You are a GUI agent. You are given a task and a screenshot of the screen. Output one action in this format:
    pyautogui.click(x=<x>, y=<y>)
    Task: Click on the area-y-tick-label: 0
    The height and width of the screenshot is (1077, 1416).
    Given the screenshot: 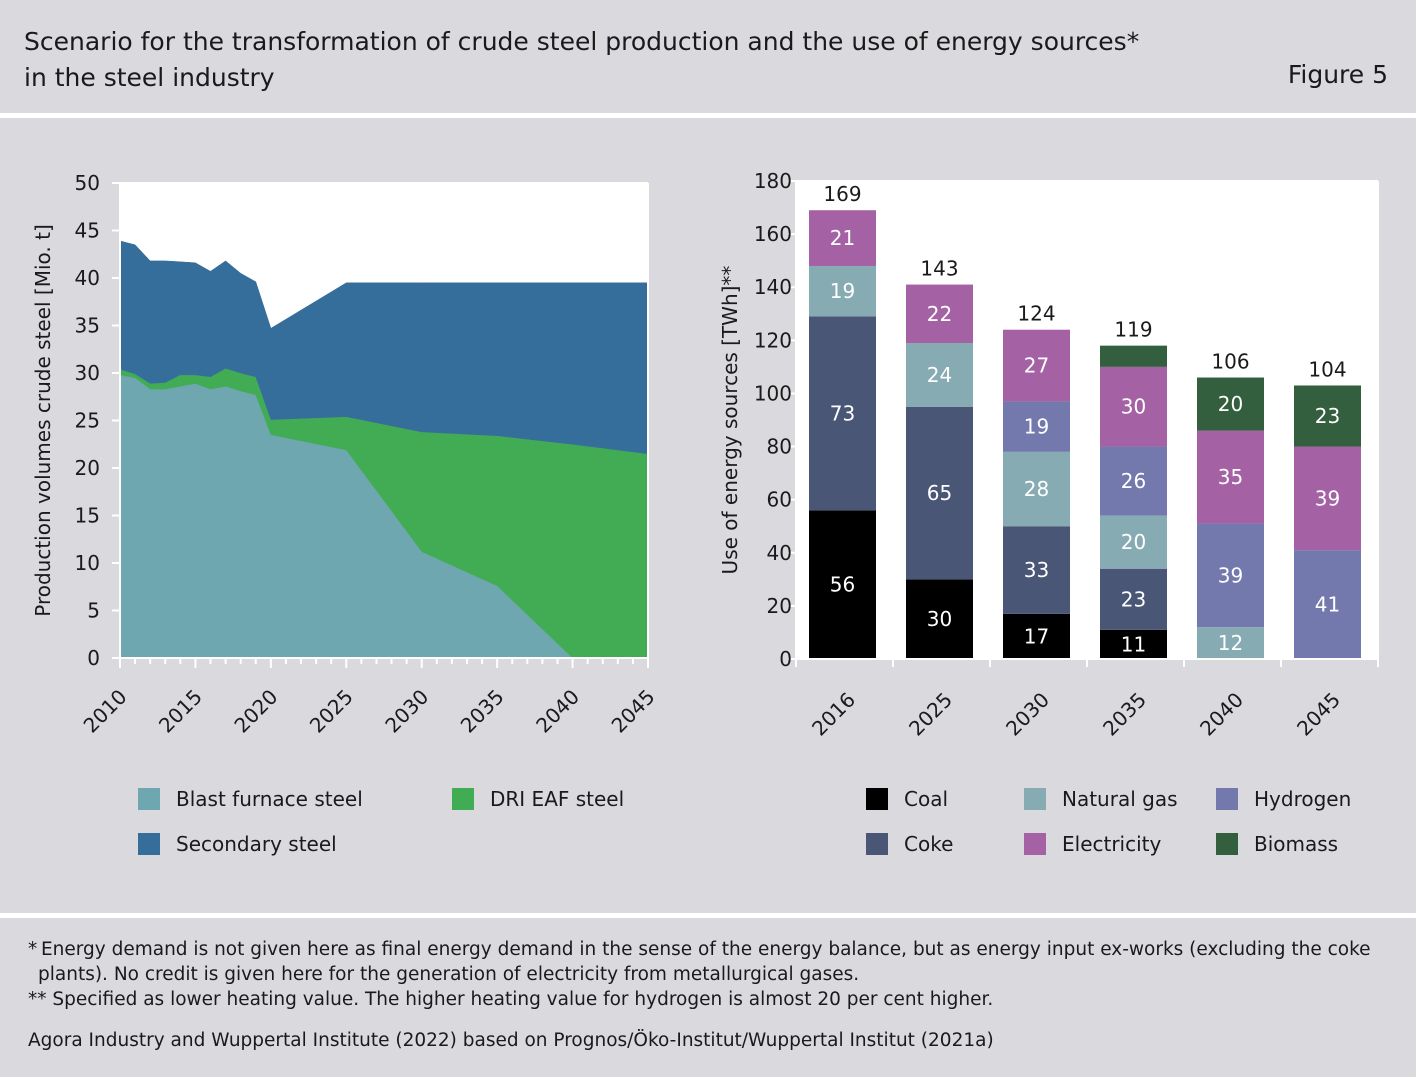 What is the action you would take?
    pyautogui.click(x=93, y=658)
    